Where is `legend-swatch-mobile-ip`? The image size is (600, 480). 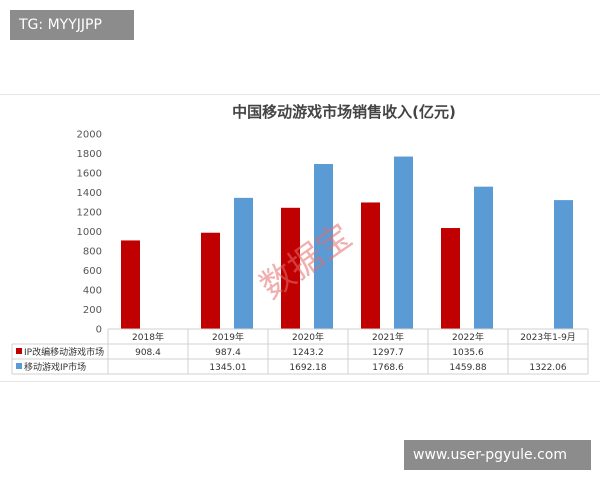 legend-swatch-mobile-ip is located at coordinates (19, 366).